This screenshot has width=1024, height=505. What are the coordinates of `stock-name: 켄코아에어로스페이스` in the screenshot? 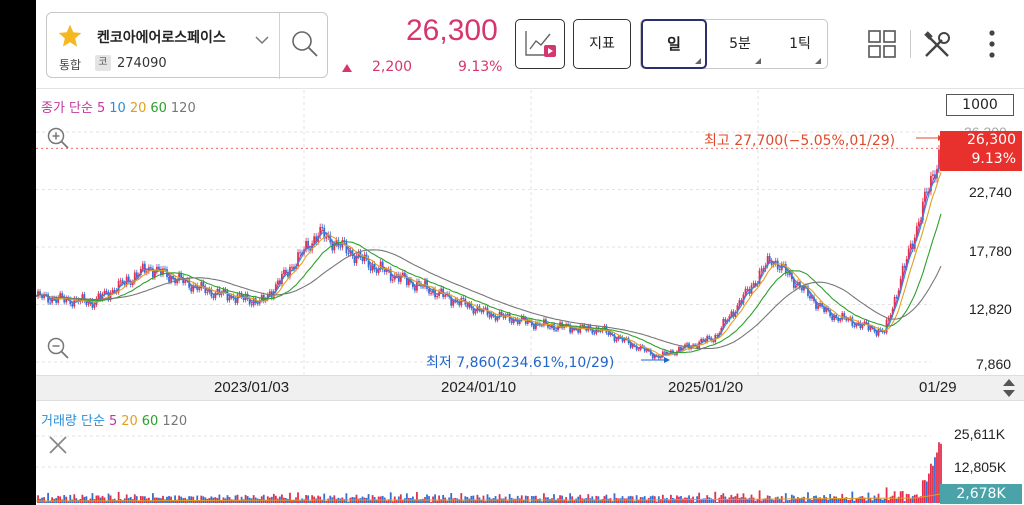 It's located at (161, 38).